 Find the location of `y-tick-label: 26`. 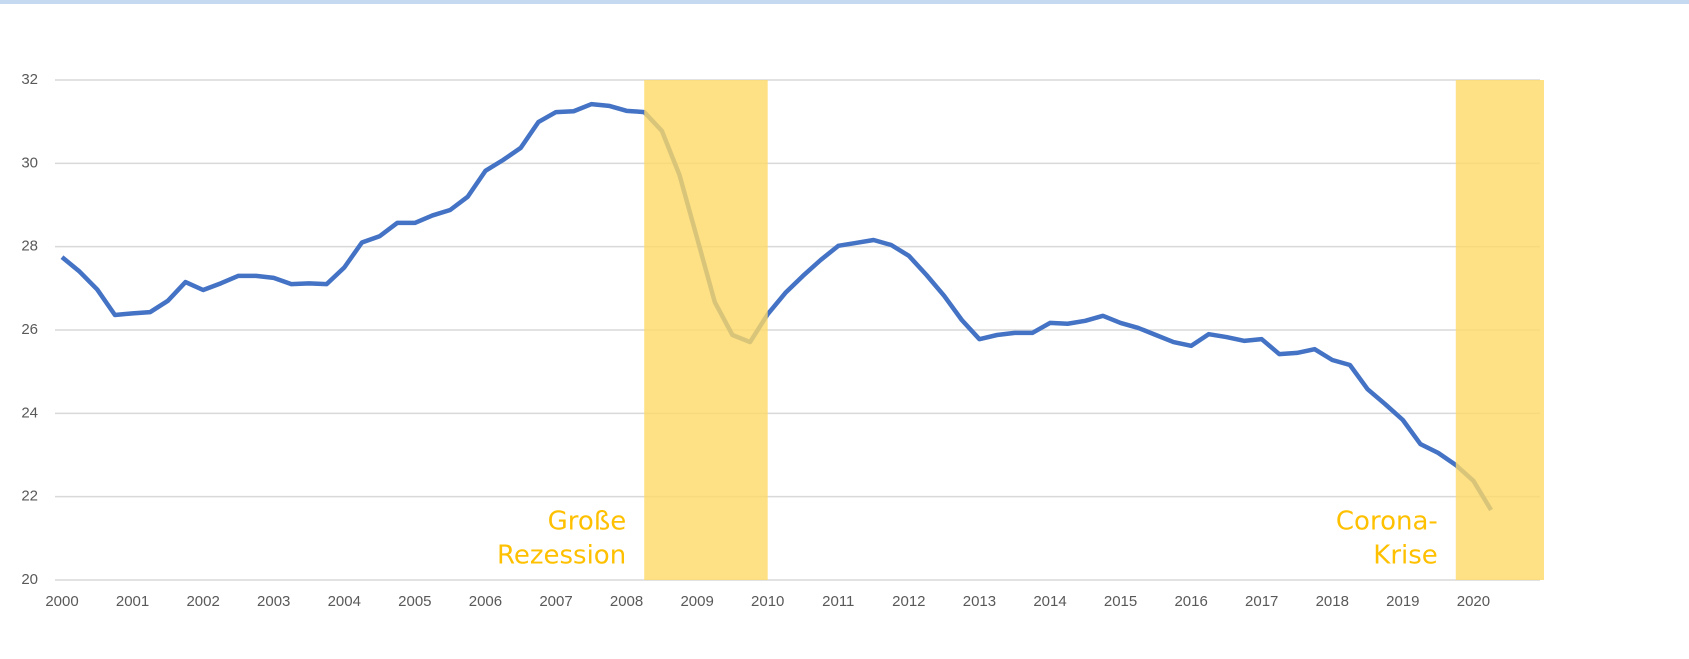

y-tick-label: 26 is located at coordinates (29, 329).